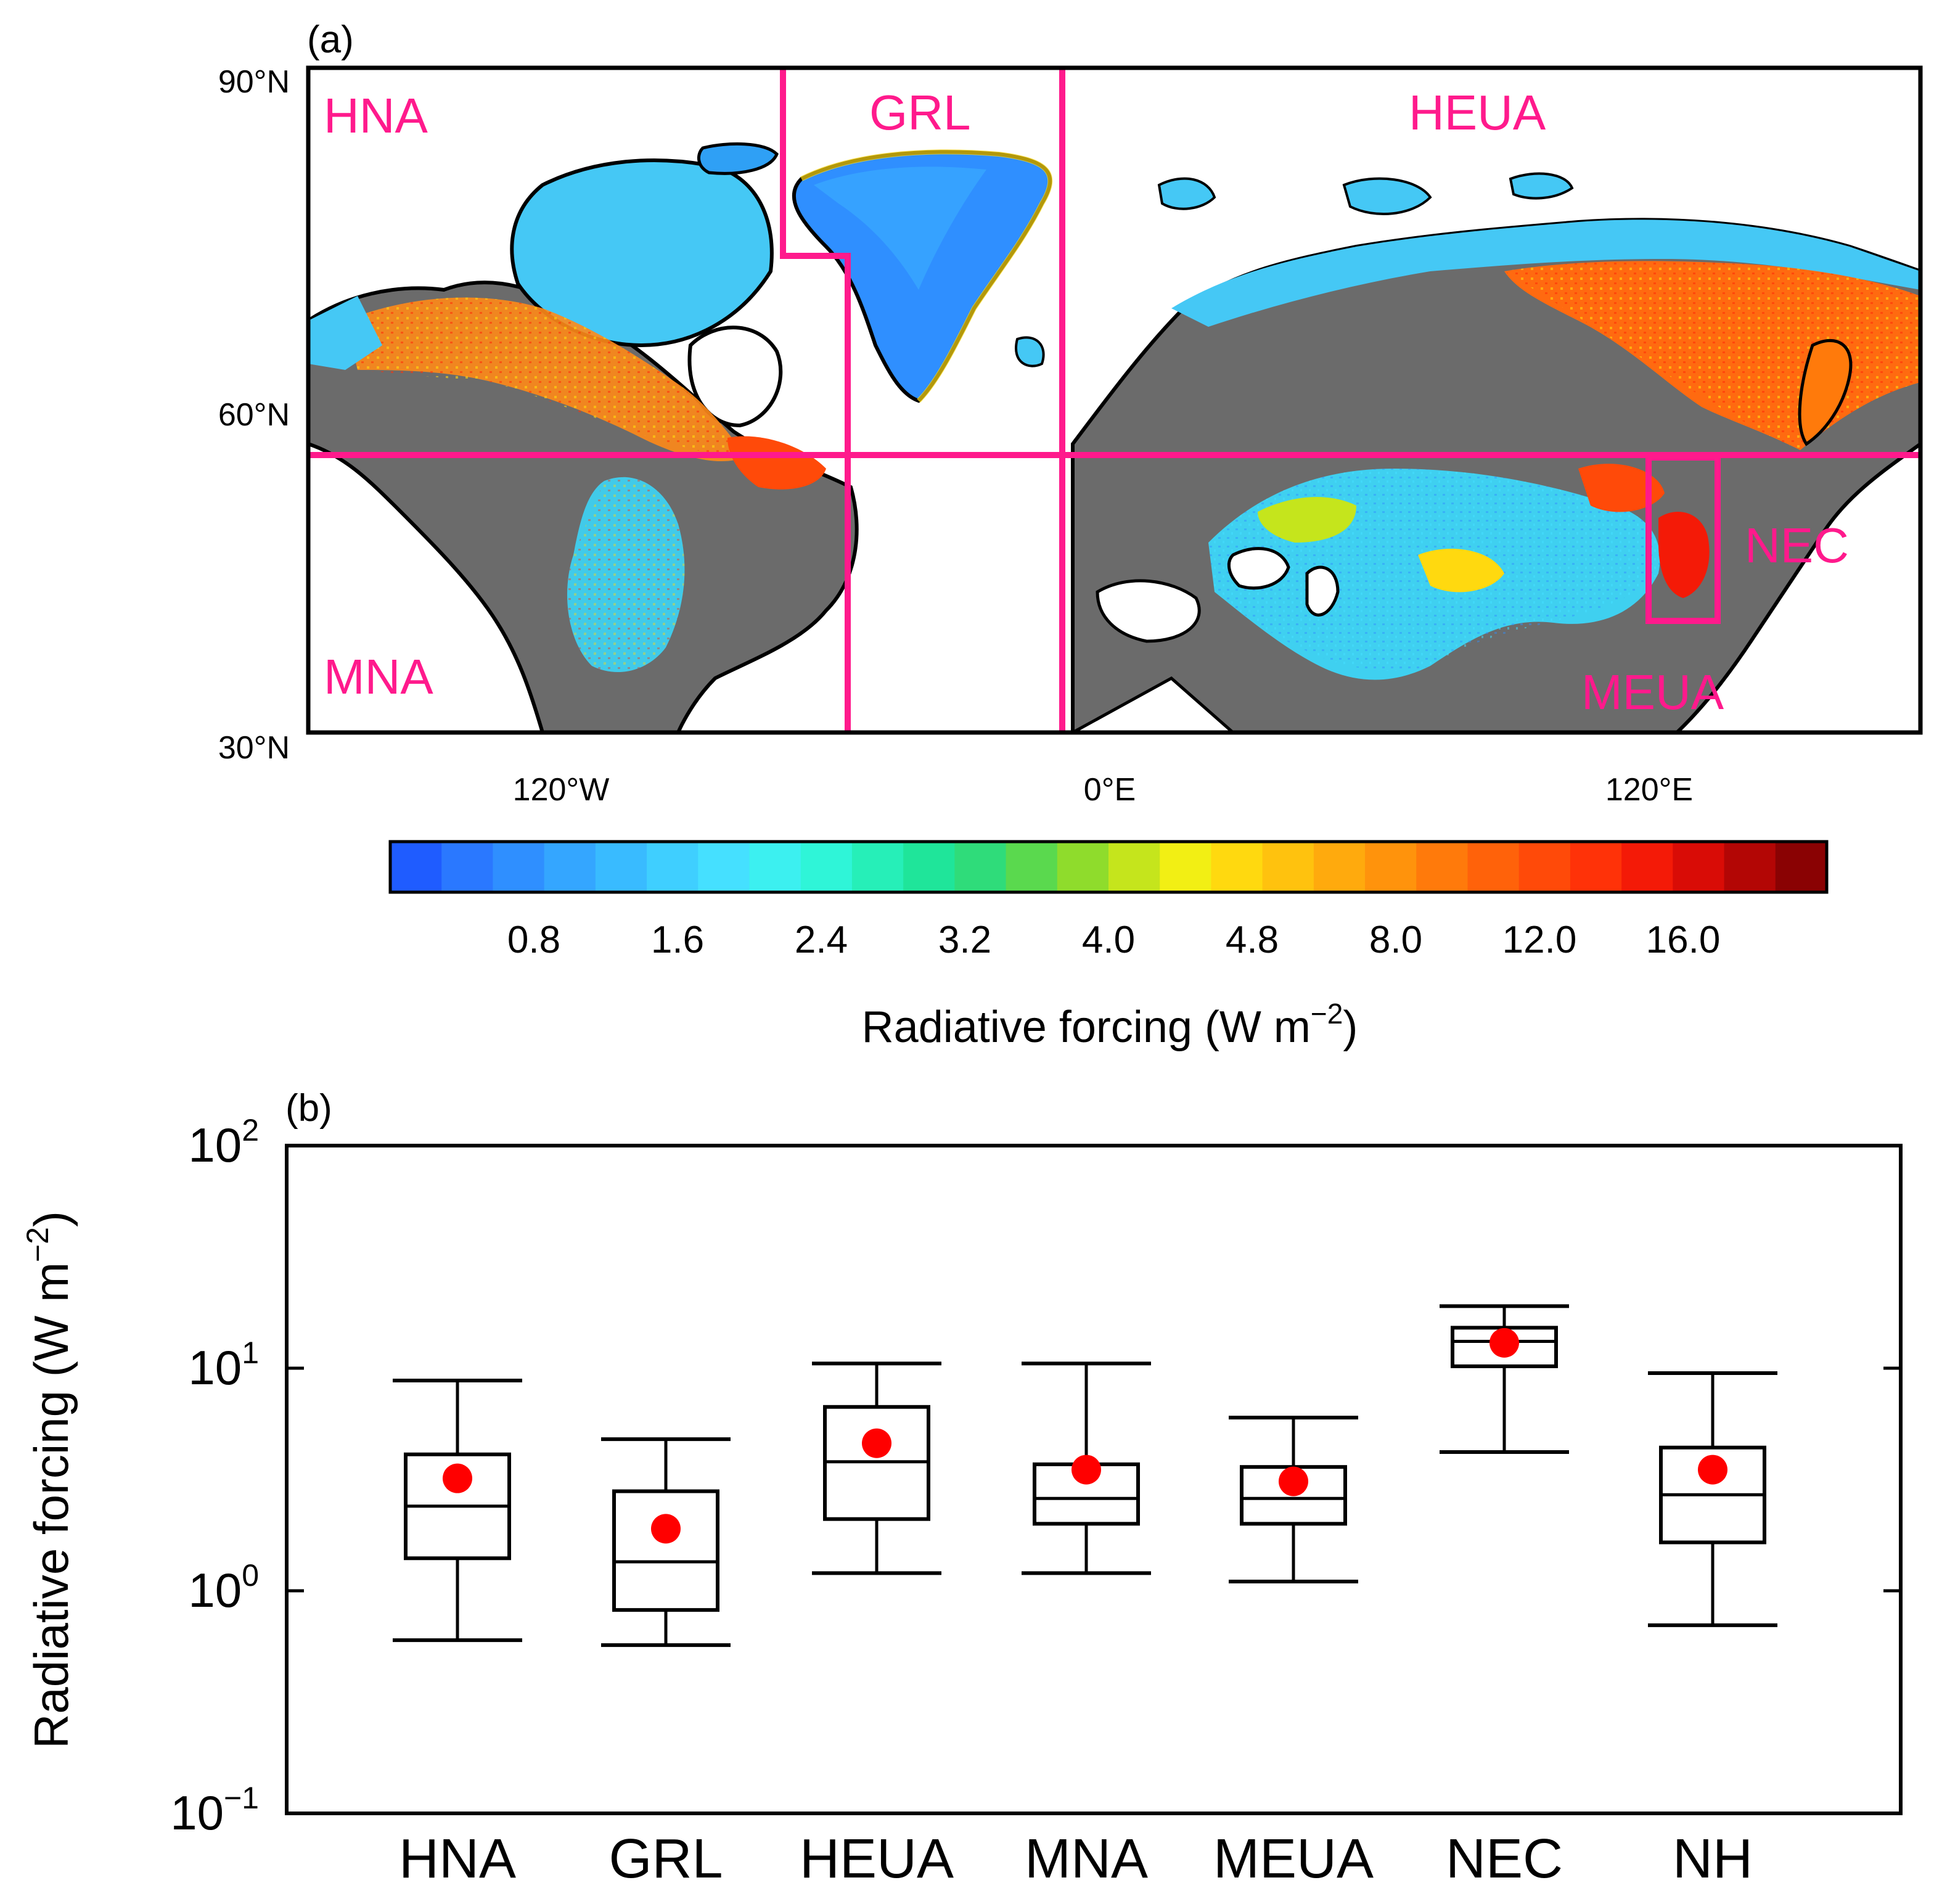 The width and height of the screenshot is (1934, 1904). I want to click on colorbar-tick-label: 3.2, so click(964, 940).